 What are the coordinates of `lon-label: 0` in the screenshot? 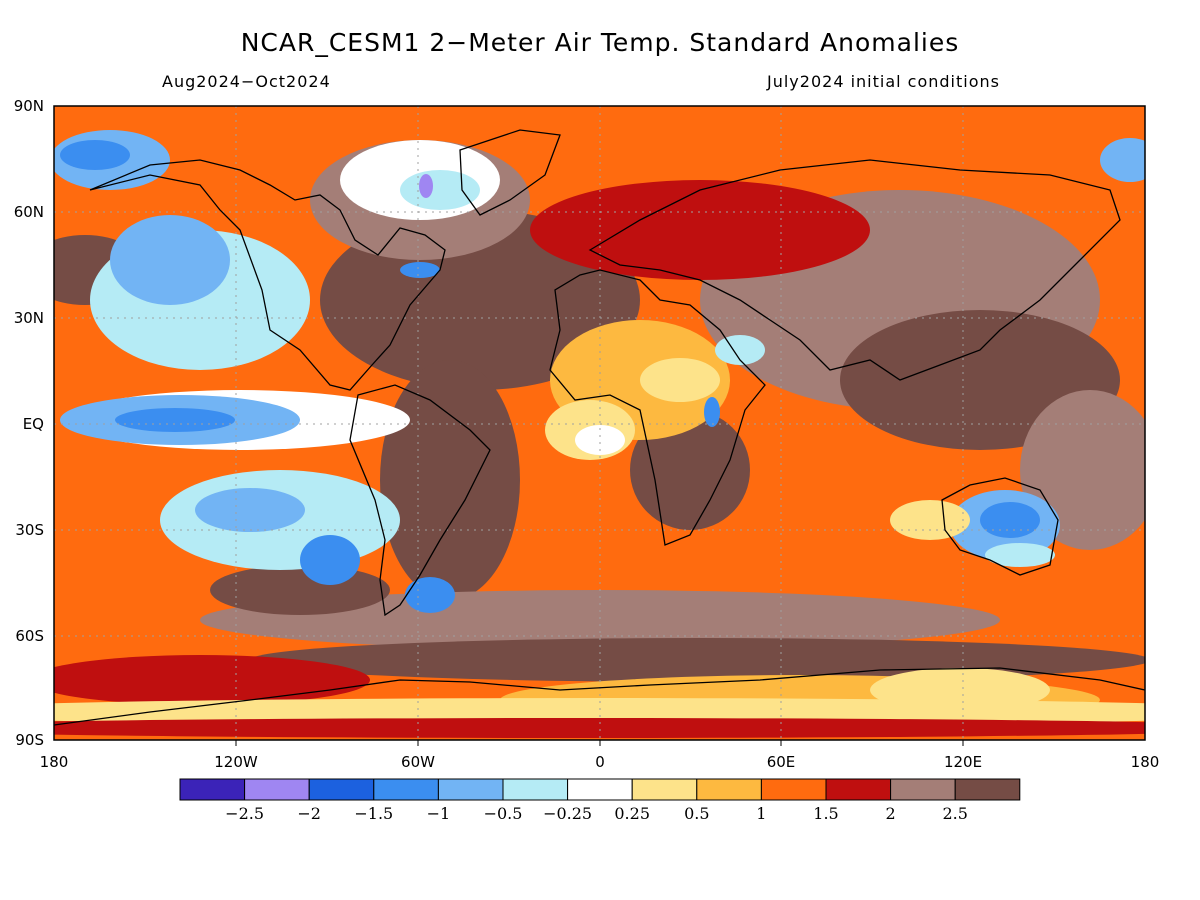 It's located at (600, 762).